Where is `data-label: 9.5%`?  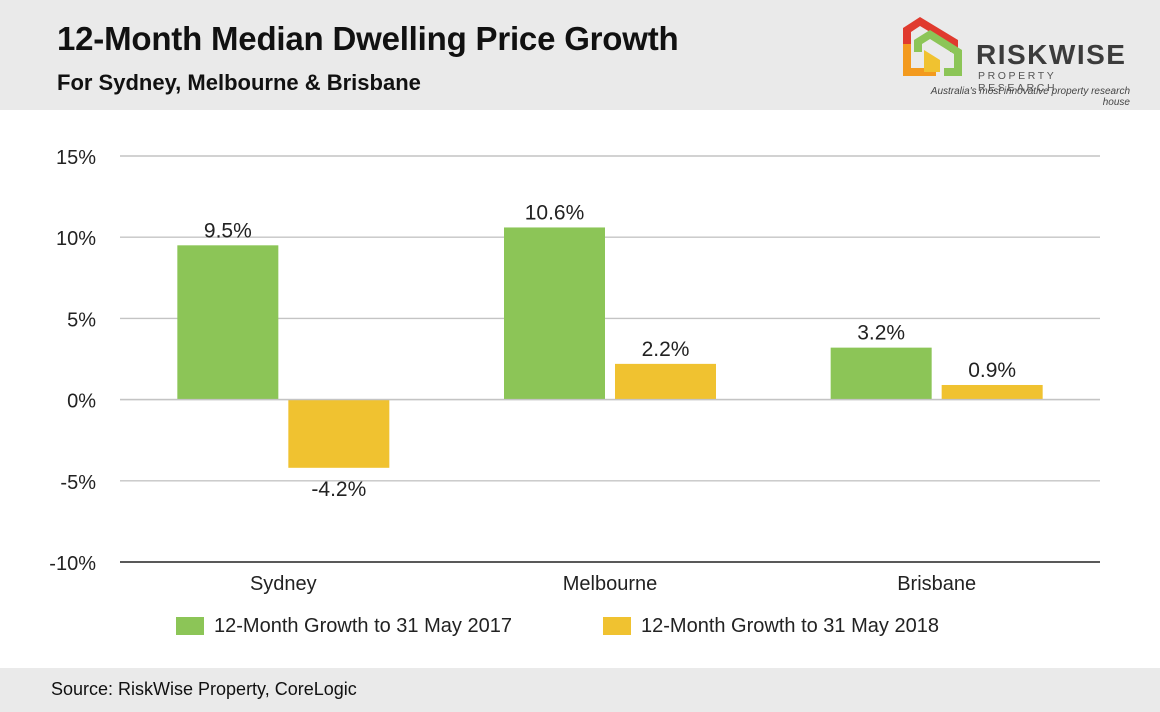 data-label: 9.5% is located at coordinates (228, 230).